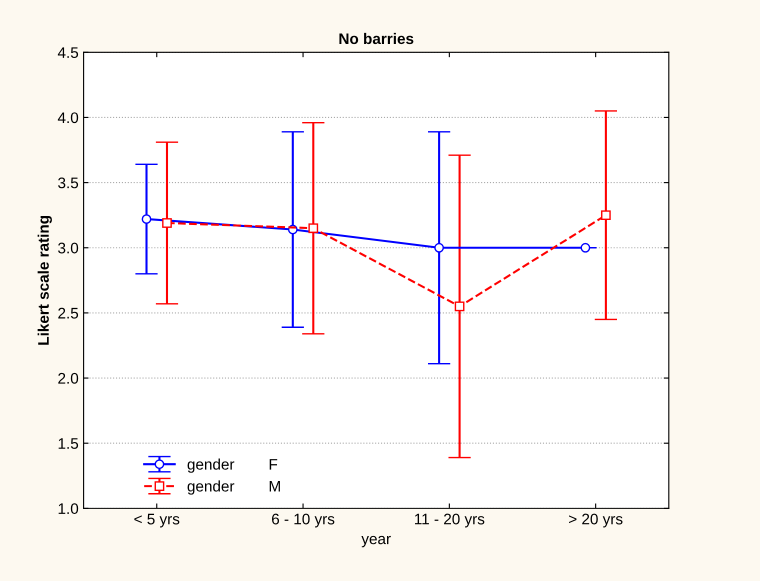 This screenshot has width=760, height=581. I want to click on x-axis-title: year, so click(376, 542).